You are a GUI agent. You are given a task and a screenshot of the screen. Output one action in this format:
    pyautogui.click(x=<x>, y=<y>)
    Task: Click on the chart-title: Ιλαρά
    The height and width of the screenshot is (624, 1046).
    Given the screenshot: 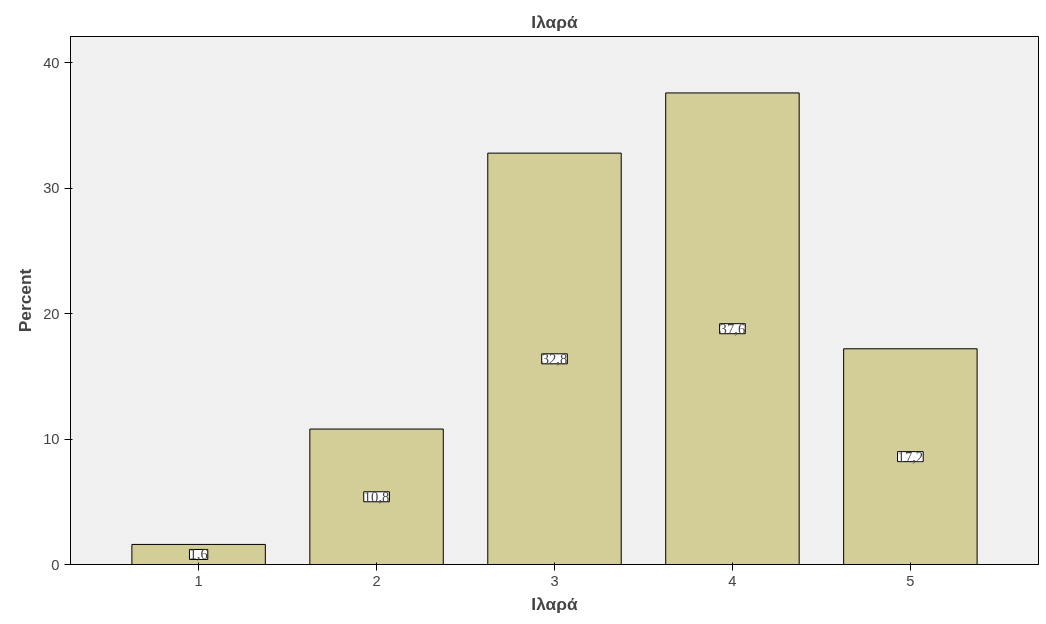 What is the action you would take?
    pyautogui.click(x=554, y=21)
    